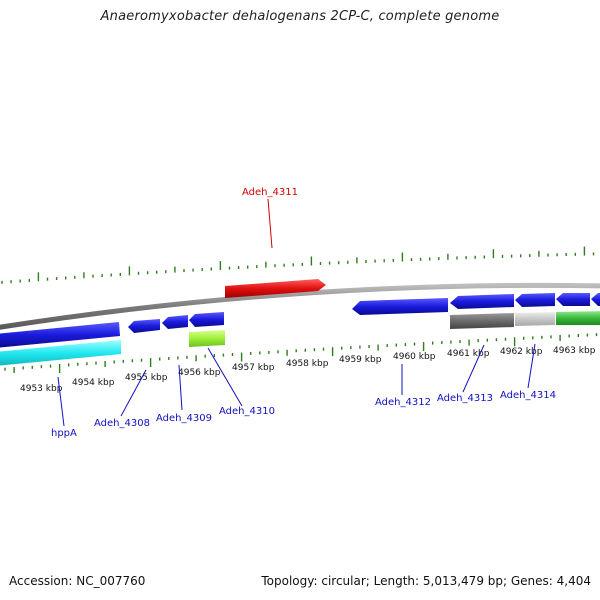  What do you see at coordinates (146, 378) in the screenshot?
I see `scale-label: 4955 kbp` at bounding box center [146, 378].